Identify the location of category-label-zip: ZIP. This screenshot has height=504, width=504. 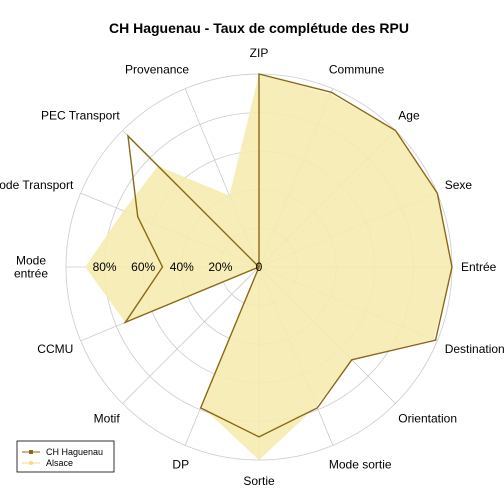
(259, 53).